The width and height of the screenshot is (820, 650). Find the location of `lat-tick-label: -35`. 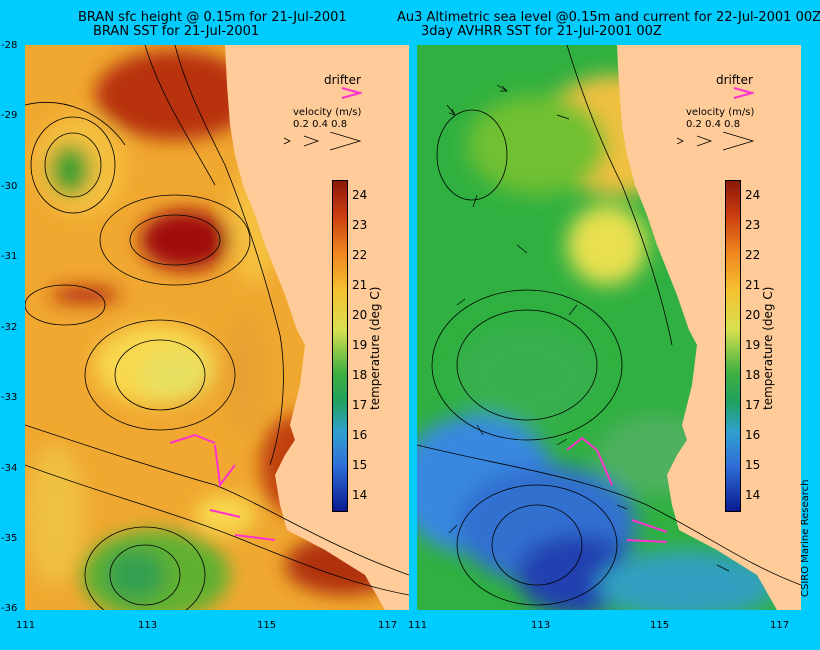

lat-tick-label: -35 is located at coordinates (9, 538).